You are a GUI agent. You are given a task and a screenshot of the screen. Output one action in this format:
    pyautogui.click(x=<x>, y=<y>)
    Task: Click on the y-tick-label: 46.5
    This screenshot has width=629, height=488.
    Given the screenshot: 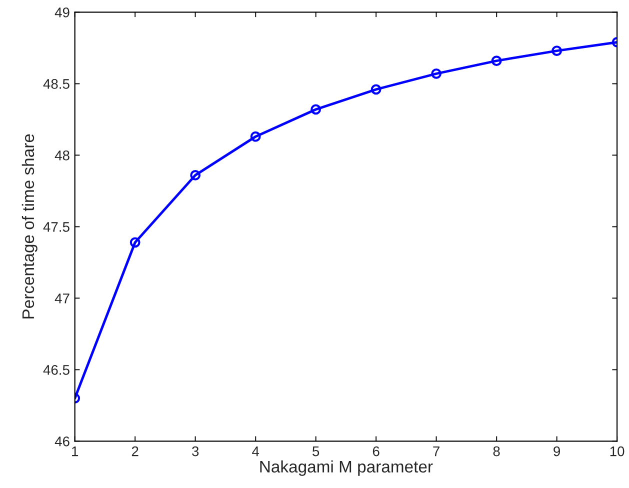 What is the action you would take?
    pyautogui.click(x=56, y=369)
    